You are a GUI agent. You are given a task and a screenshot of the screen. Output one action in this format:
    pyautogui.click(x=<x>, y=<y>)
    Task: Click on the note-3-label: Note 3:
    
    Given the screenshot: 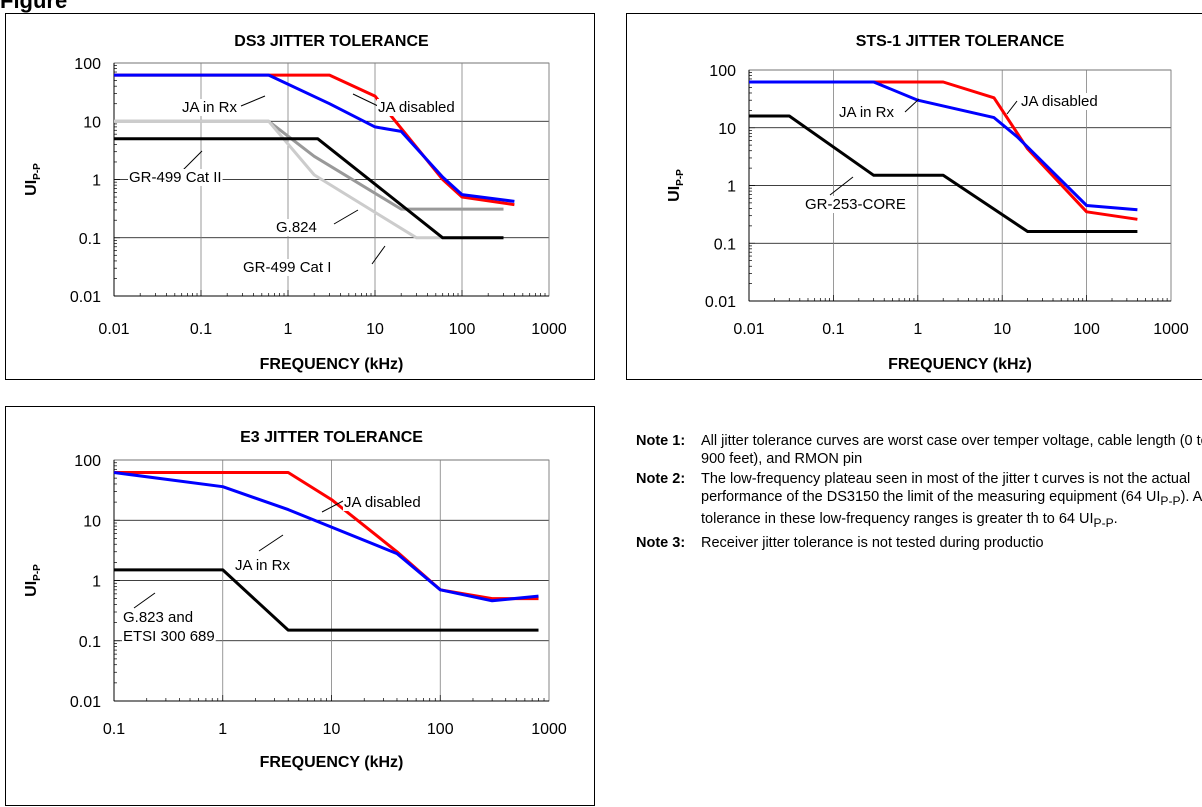 What is the action you would take?
    pyautogui.click(x=661, y=542)
    